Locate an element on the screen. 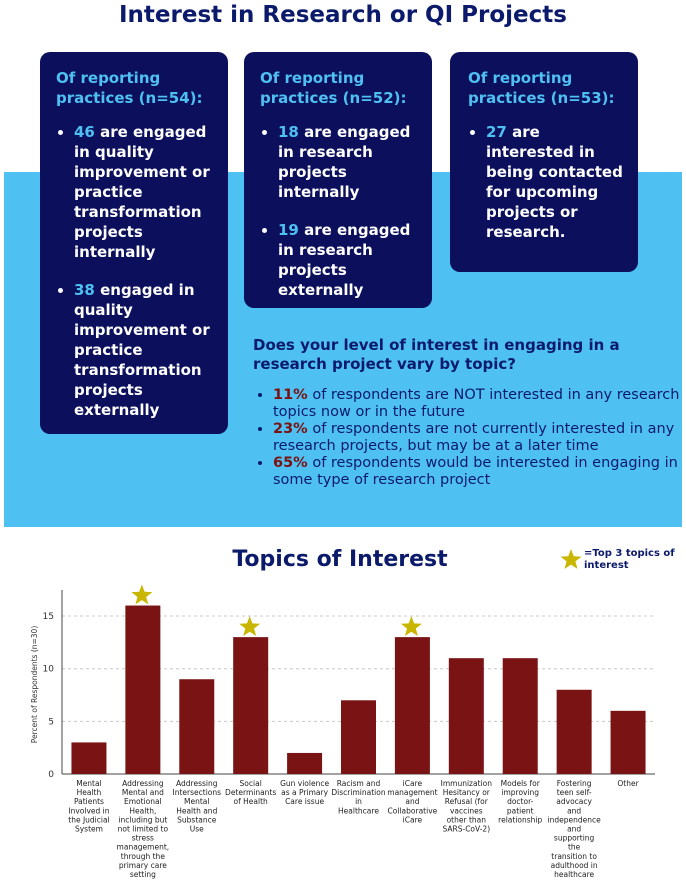 The height and width of the screenshot is (891, 686). chart-title: Topics of Interest is located at coordinates (340, 559).